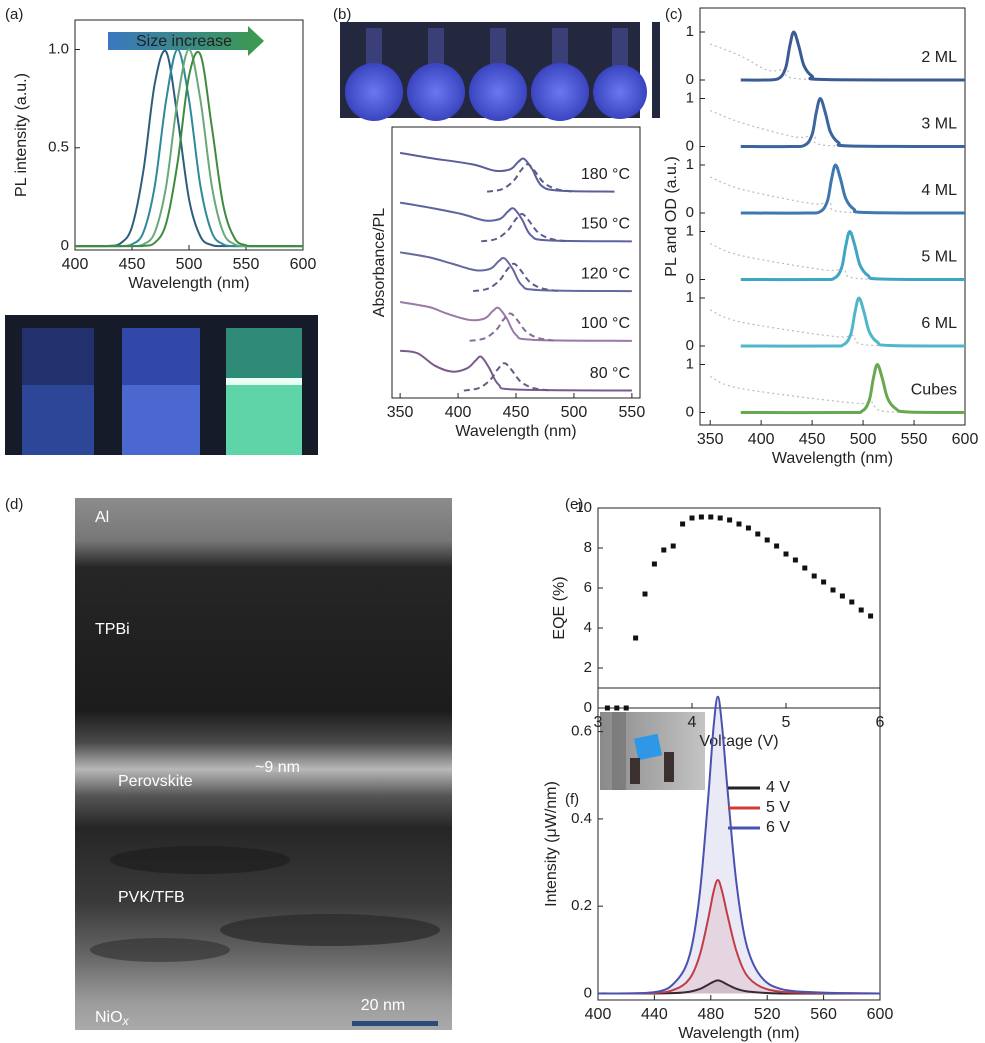  What do you see at coordinates (605, 174) in the screenshot?
I see `series-label: 180 °C` at bounding box center [605, 174].